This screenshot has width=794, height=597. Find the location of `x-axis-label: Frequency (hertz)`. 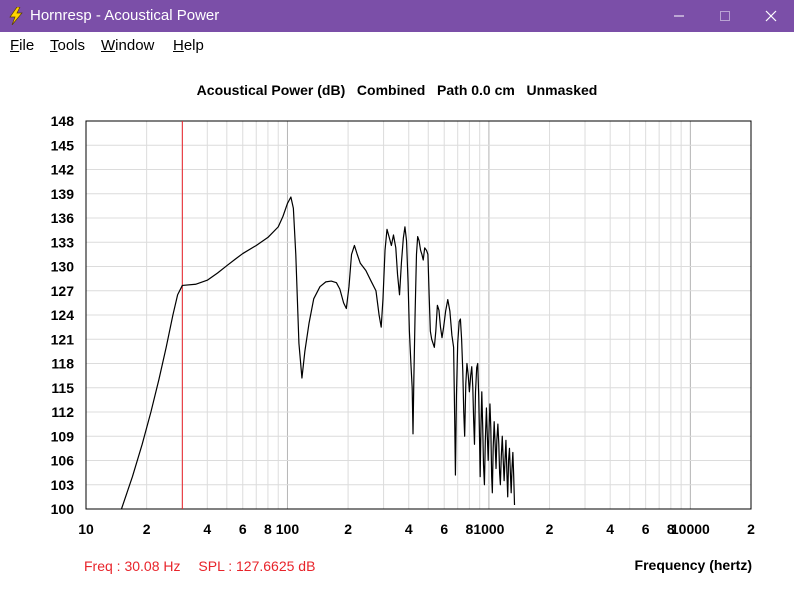

x-axis-label: Frequency (hertz) is located at coordinates (693, 565).